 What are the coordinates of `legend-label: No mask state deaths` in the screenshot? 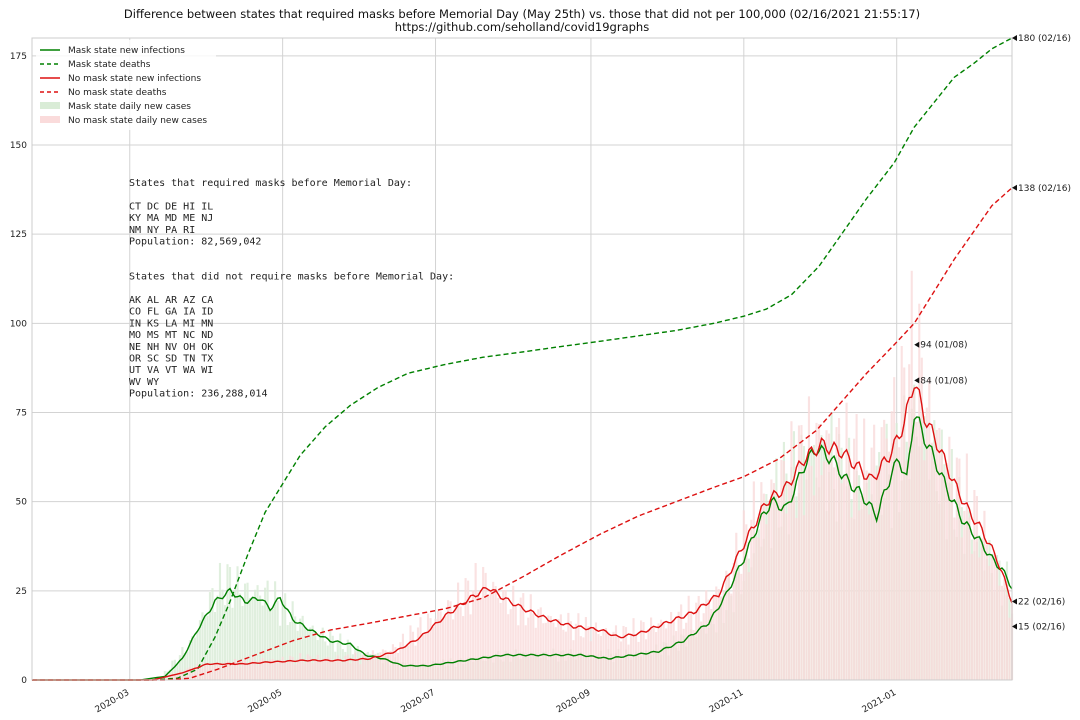 It's located at (117, 93).